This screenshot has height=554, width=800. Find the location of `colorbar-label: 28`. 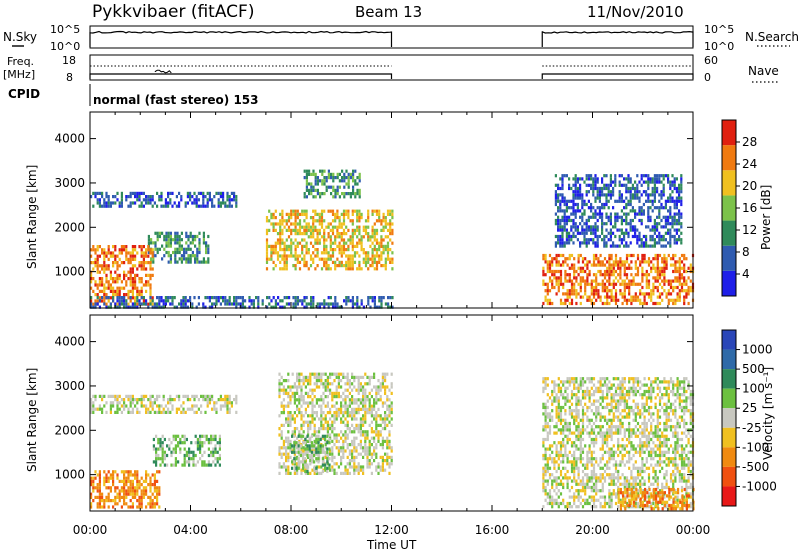

colorbar-label: 28 is located at coordinates (749, 142).